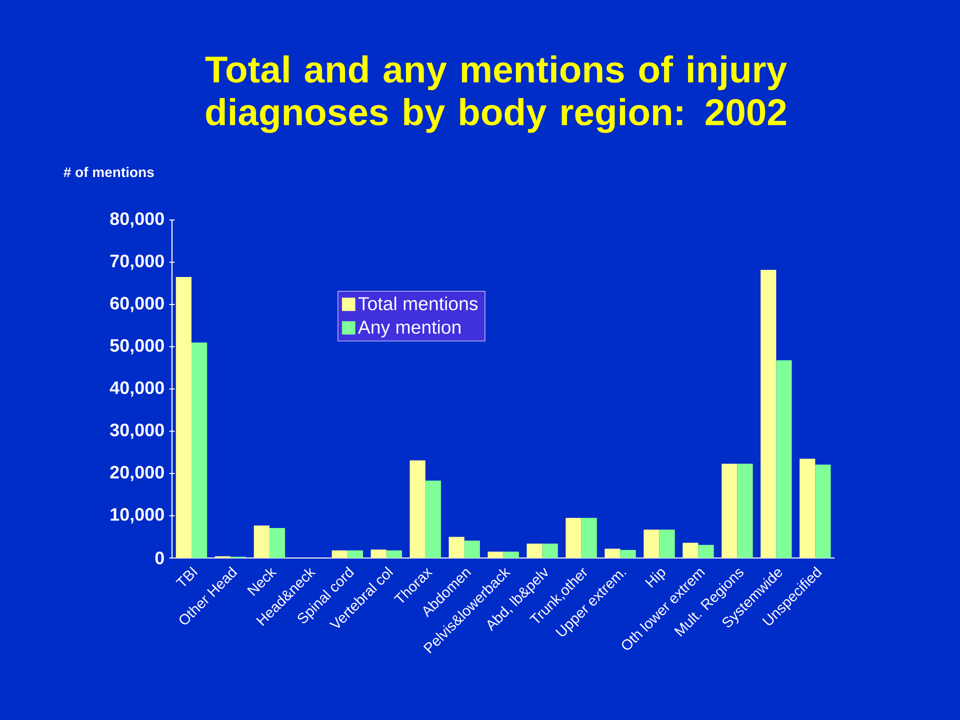 This screenshot has width=960, height=720. What do you see at coordinates (137, 346) in the screenshot?
I see `y-tick-label: 50,000` at bounding box center [137, 346].